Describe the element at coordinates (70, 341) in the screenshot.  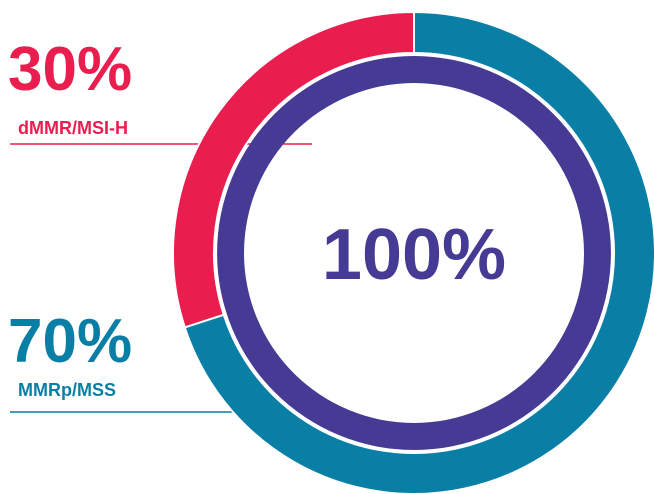
I see `value-label: 70%` at that location.